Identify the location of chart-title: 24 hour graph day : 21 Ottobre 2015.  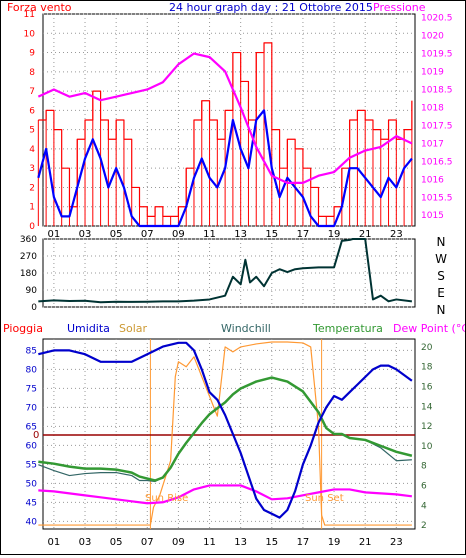
(271, 7).